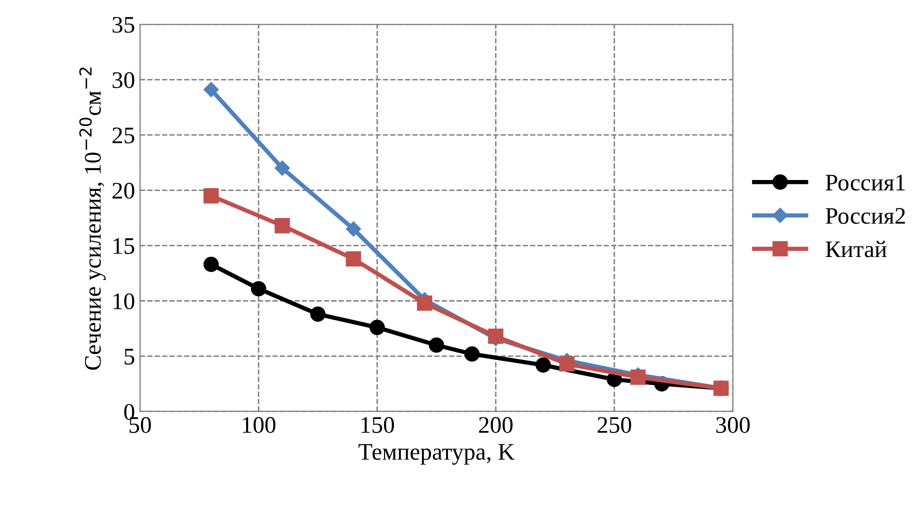  I want to click on y-tick-label: 35, so click(123, 24).